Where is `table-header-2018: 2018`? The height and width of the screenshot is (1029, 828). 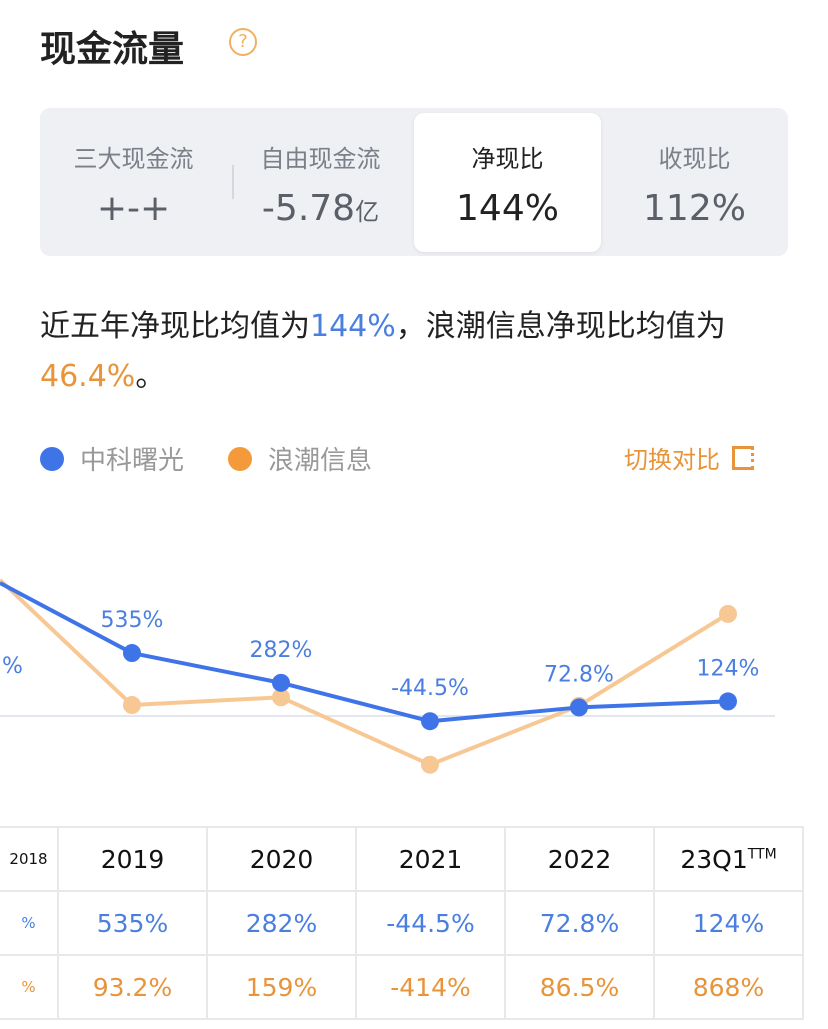
table-header-2018: 2018 is located at coordinates (29, 859).